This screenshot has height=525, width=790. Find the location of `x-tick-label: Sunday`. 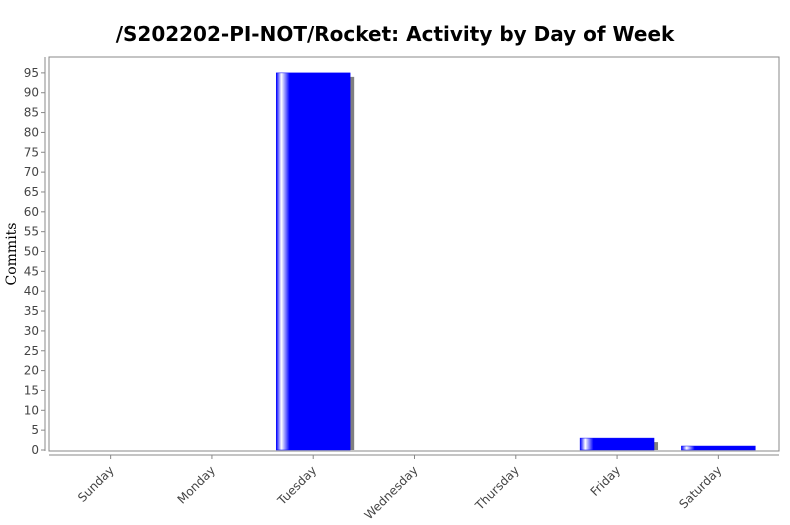

x-tick-label: Sunday is located at coordinates (96, 484).